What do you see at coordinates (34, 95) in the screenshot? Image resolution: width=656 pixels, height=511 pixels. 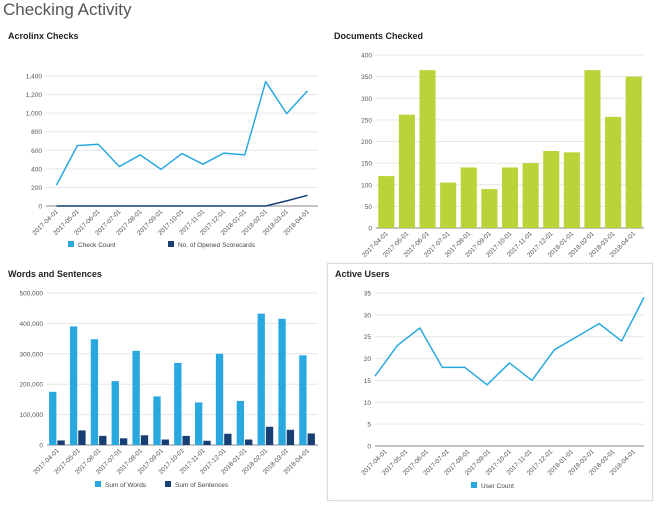 I see `y-tick-label: 1,200` at bounding box center [34, 95].